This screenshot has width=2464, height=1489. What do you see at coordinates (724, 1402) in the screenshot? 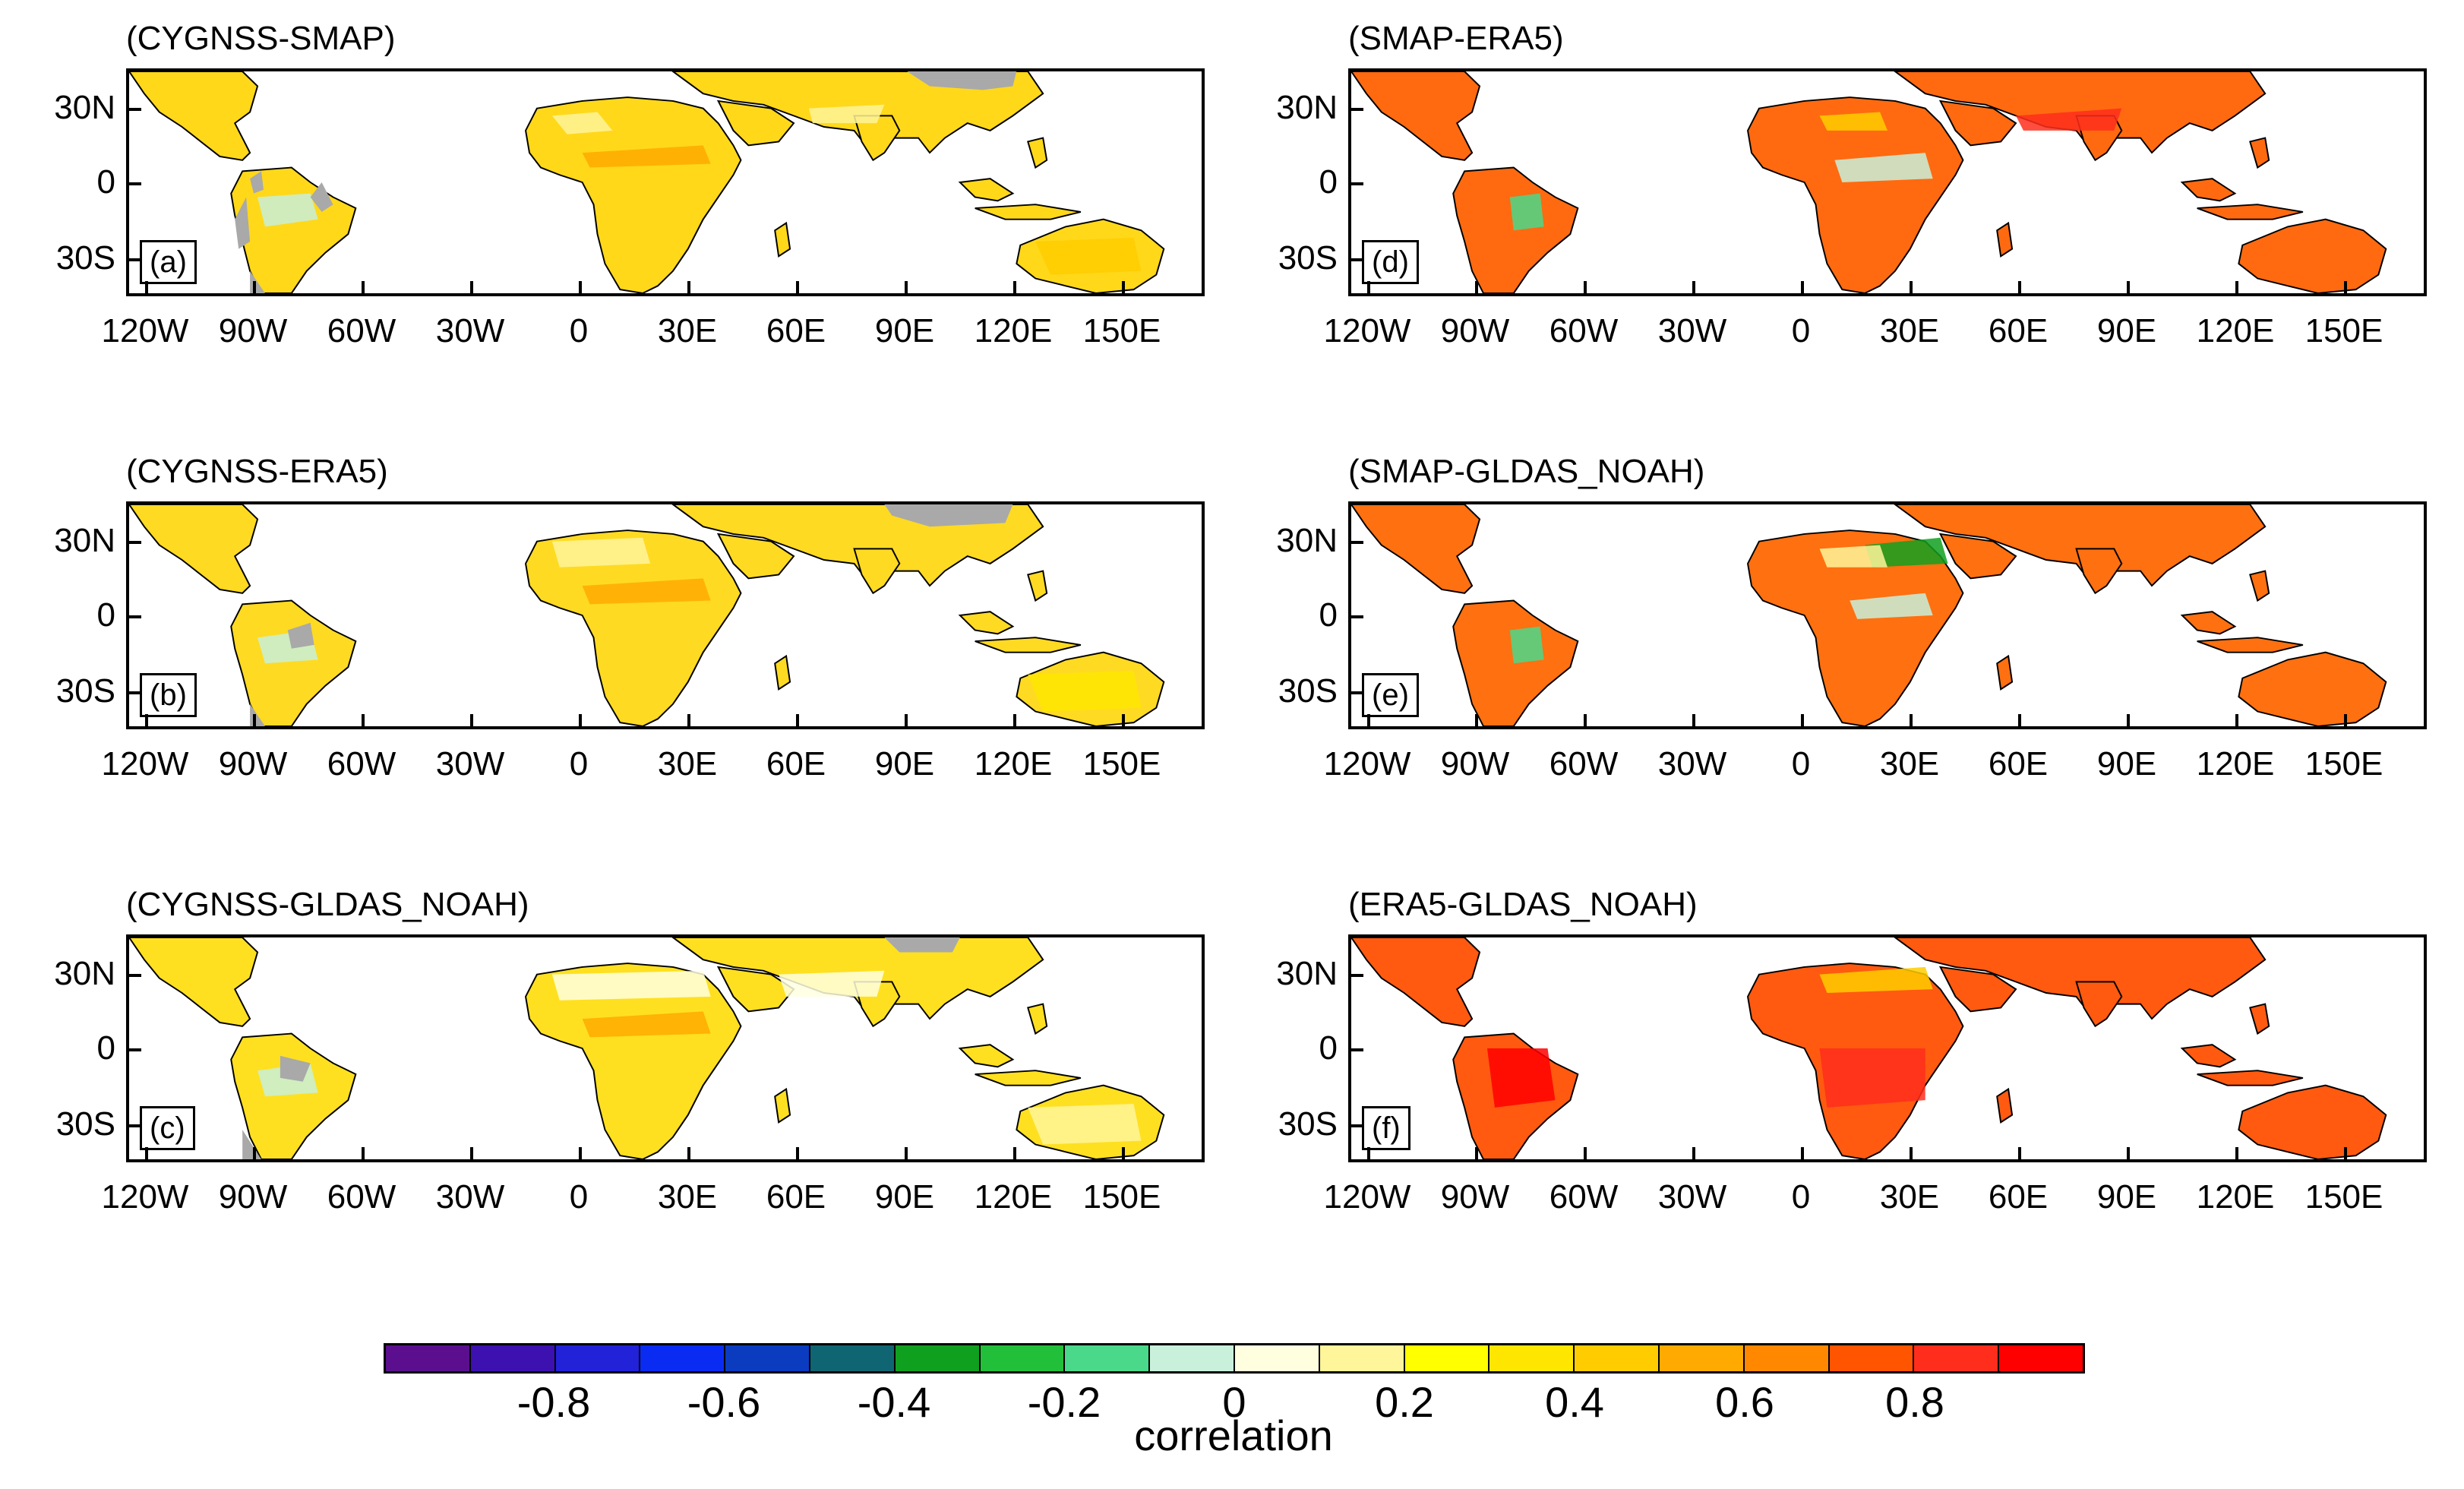
I see `colorbar-tick-label: -0.6` at bounding box center [724, 1402].